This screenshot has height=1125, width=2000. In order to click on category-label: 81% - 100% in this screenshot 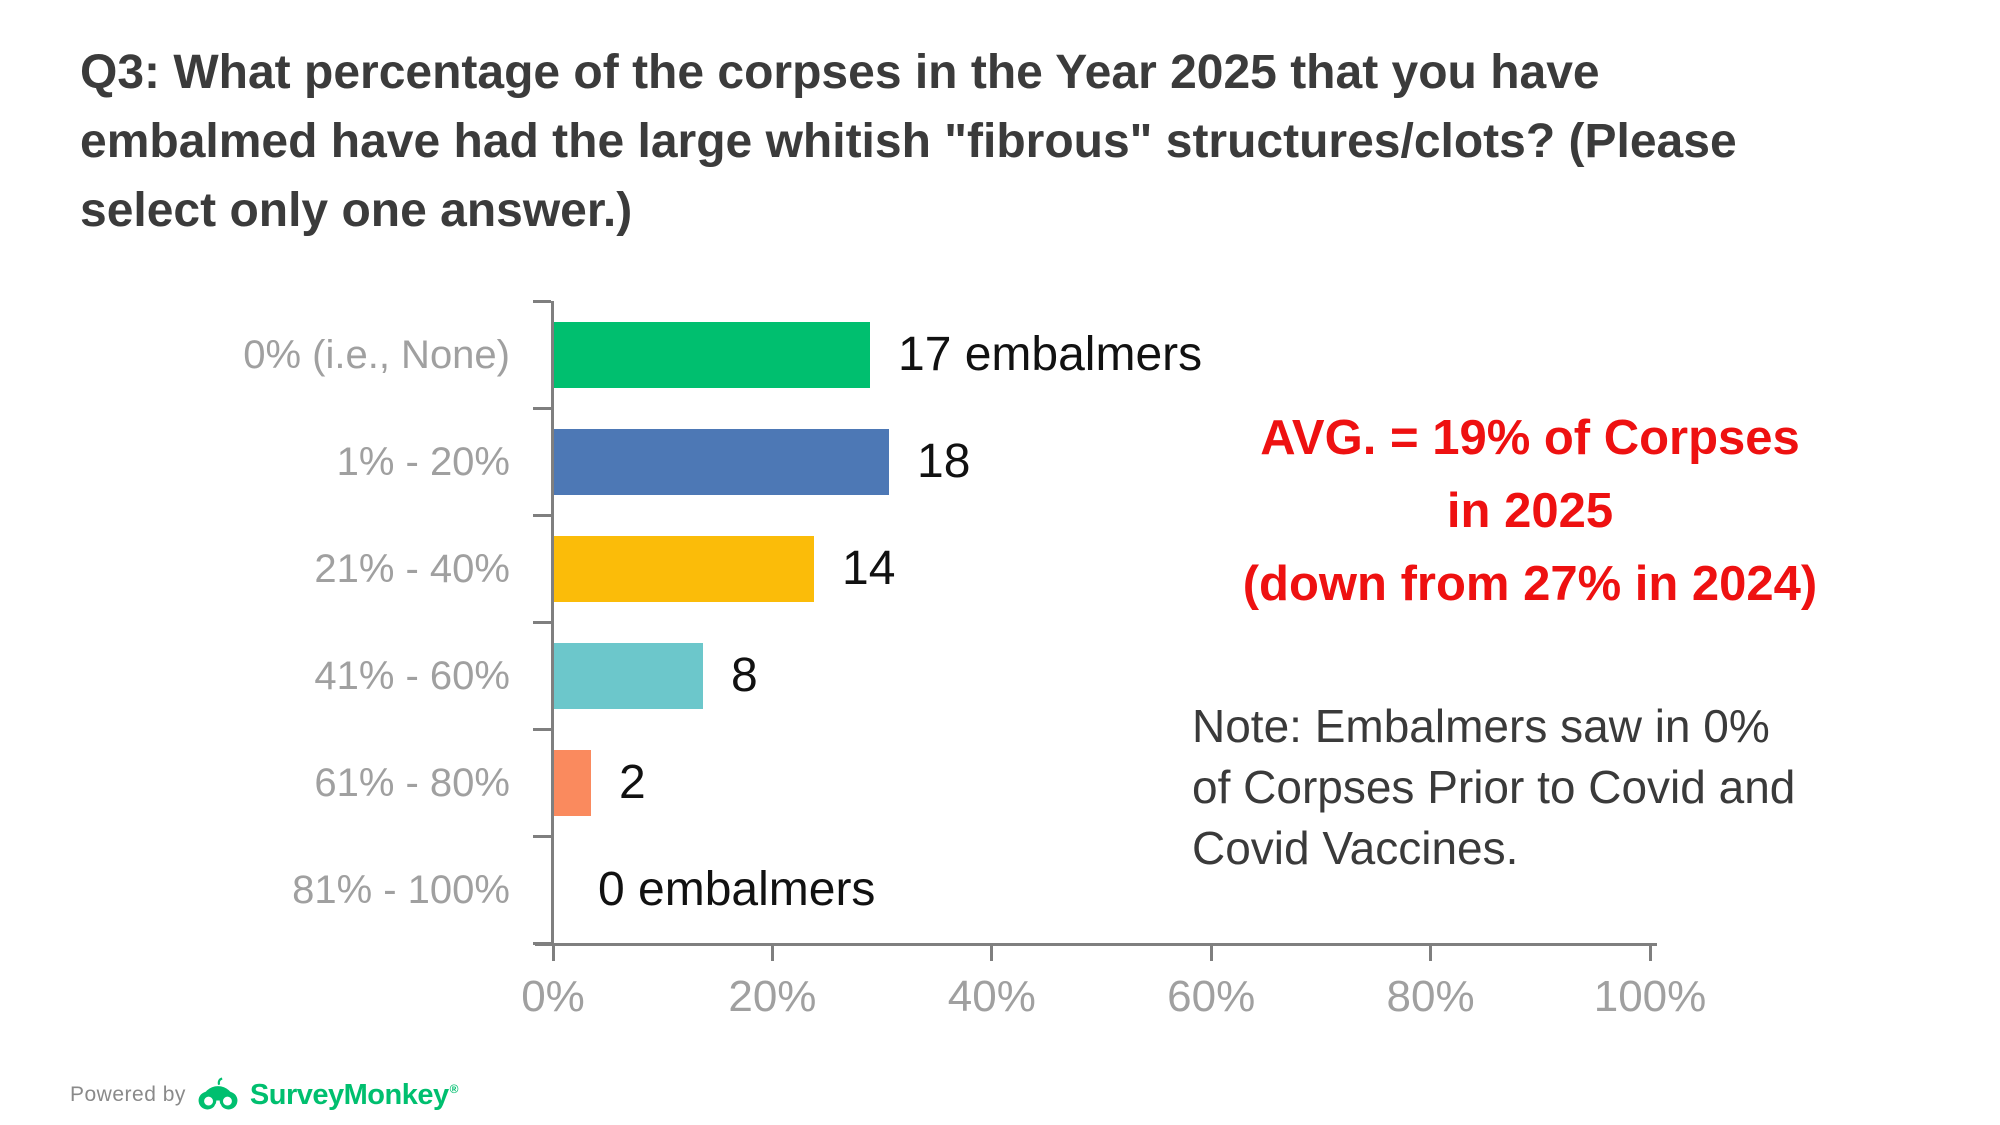, I will do `click(401, 889)`.